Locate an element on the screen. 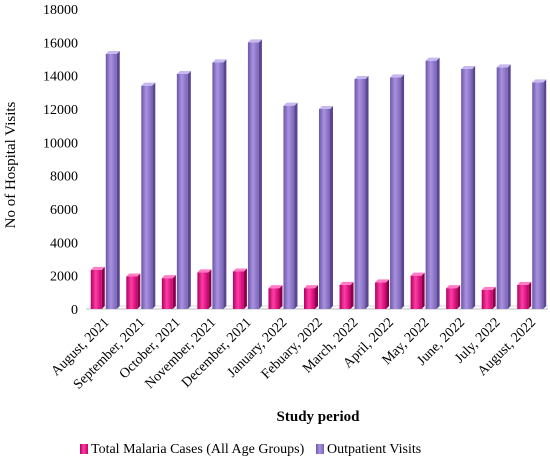  y-tick-label: 16000 is located at coordinates (60, 43).